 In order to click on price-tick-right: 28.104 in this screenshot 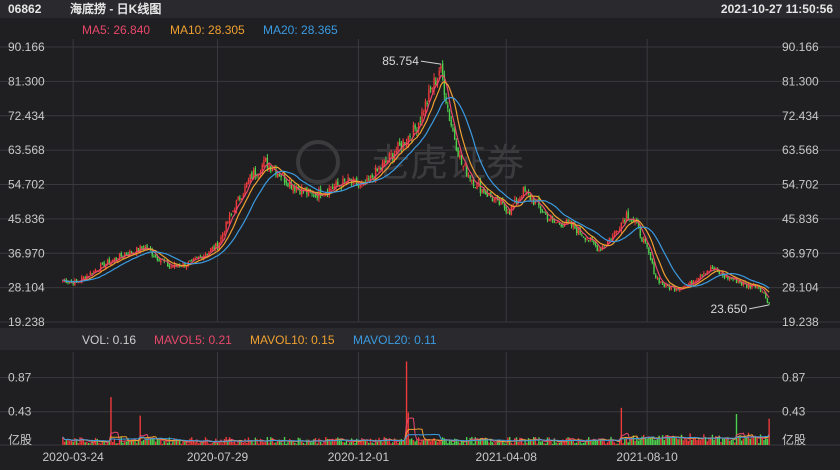, I will do `click(800, 288)`.